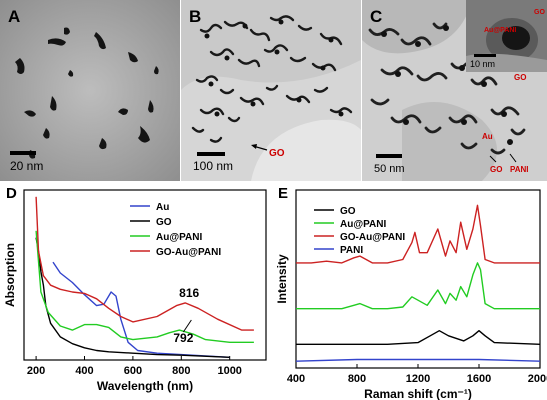 The width and height of the screenshot is (547, 400). Describe the element at coordinates (348, 211) in the screenshot. I see `chart-e-legend-label-go: GO` at that location.